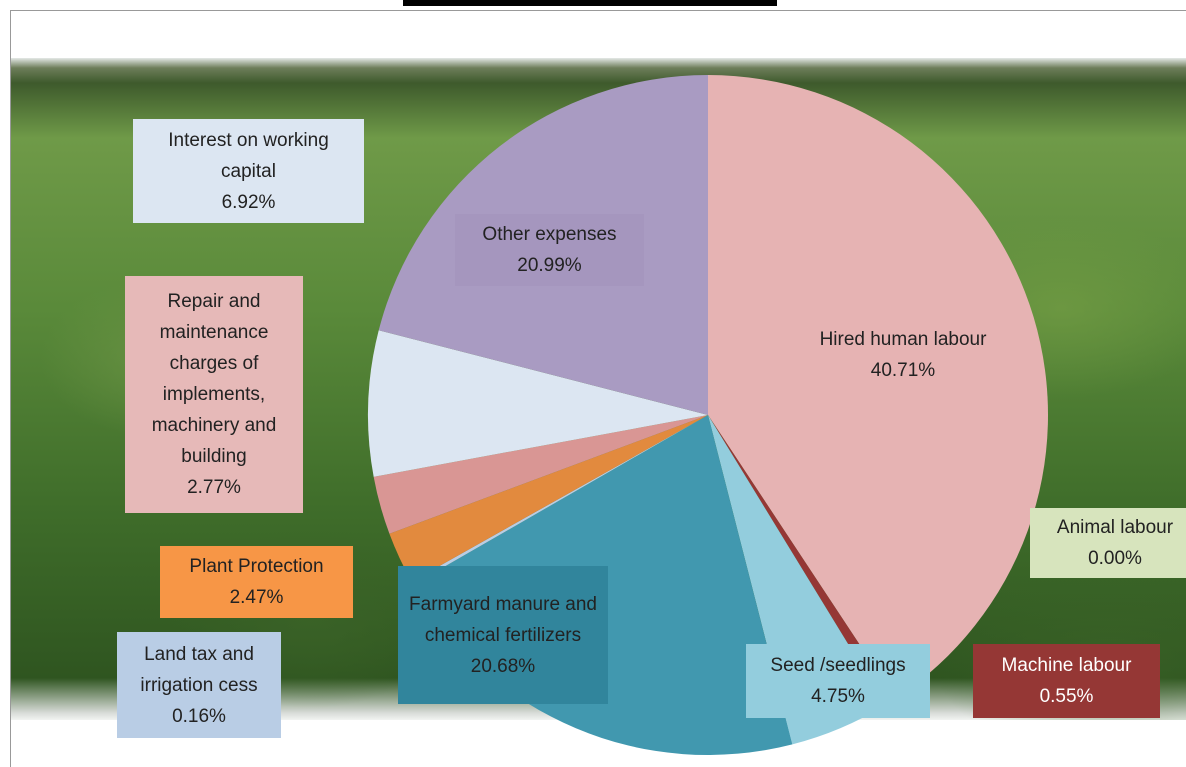 The image size is (1186, 767). I want to click on category-label: Animal labour, so click(1115, 527).